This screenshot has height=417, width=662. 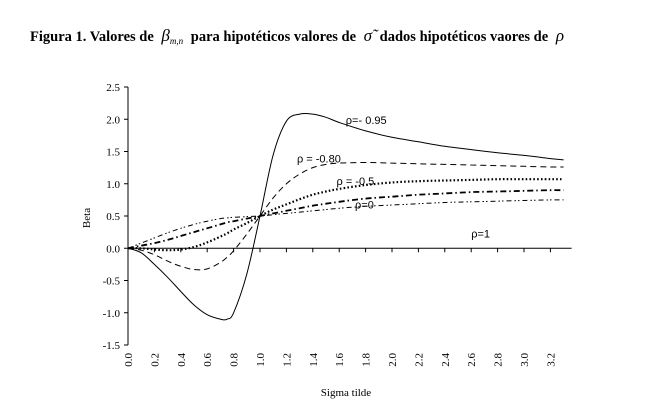 I want to click on x-tick-label: 0.0, so click(x=129, y=360).